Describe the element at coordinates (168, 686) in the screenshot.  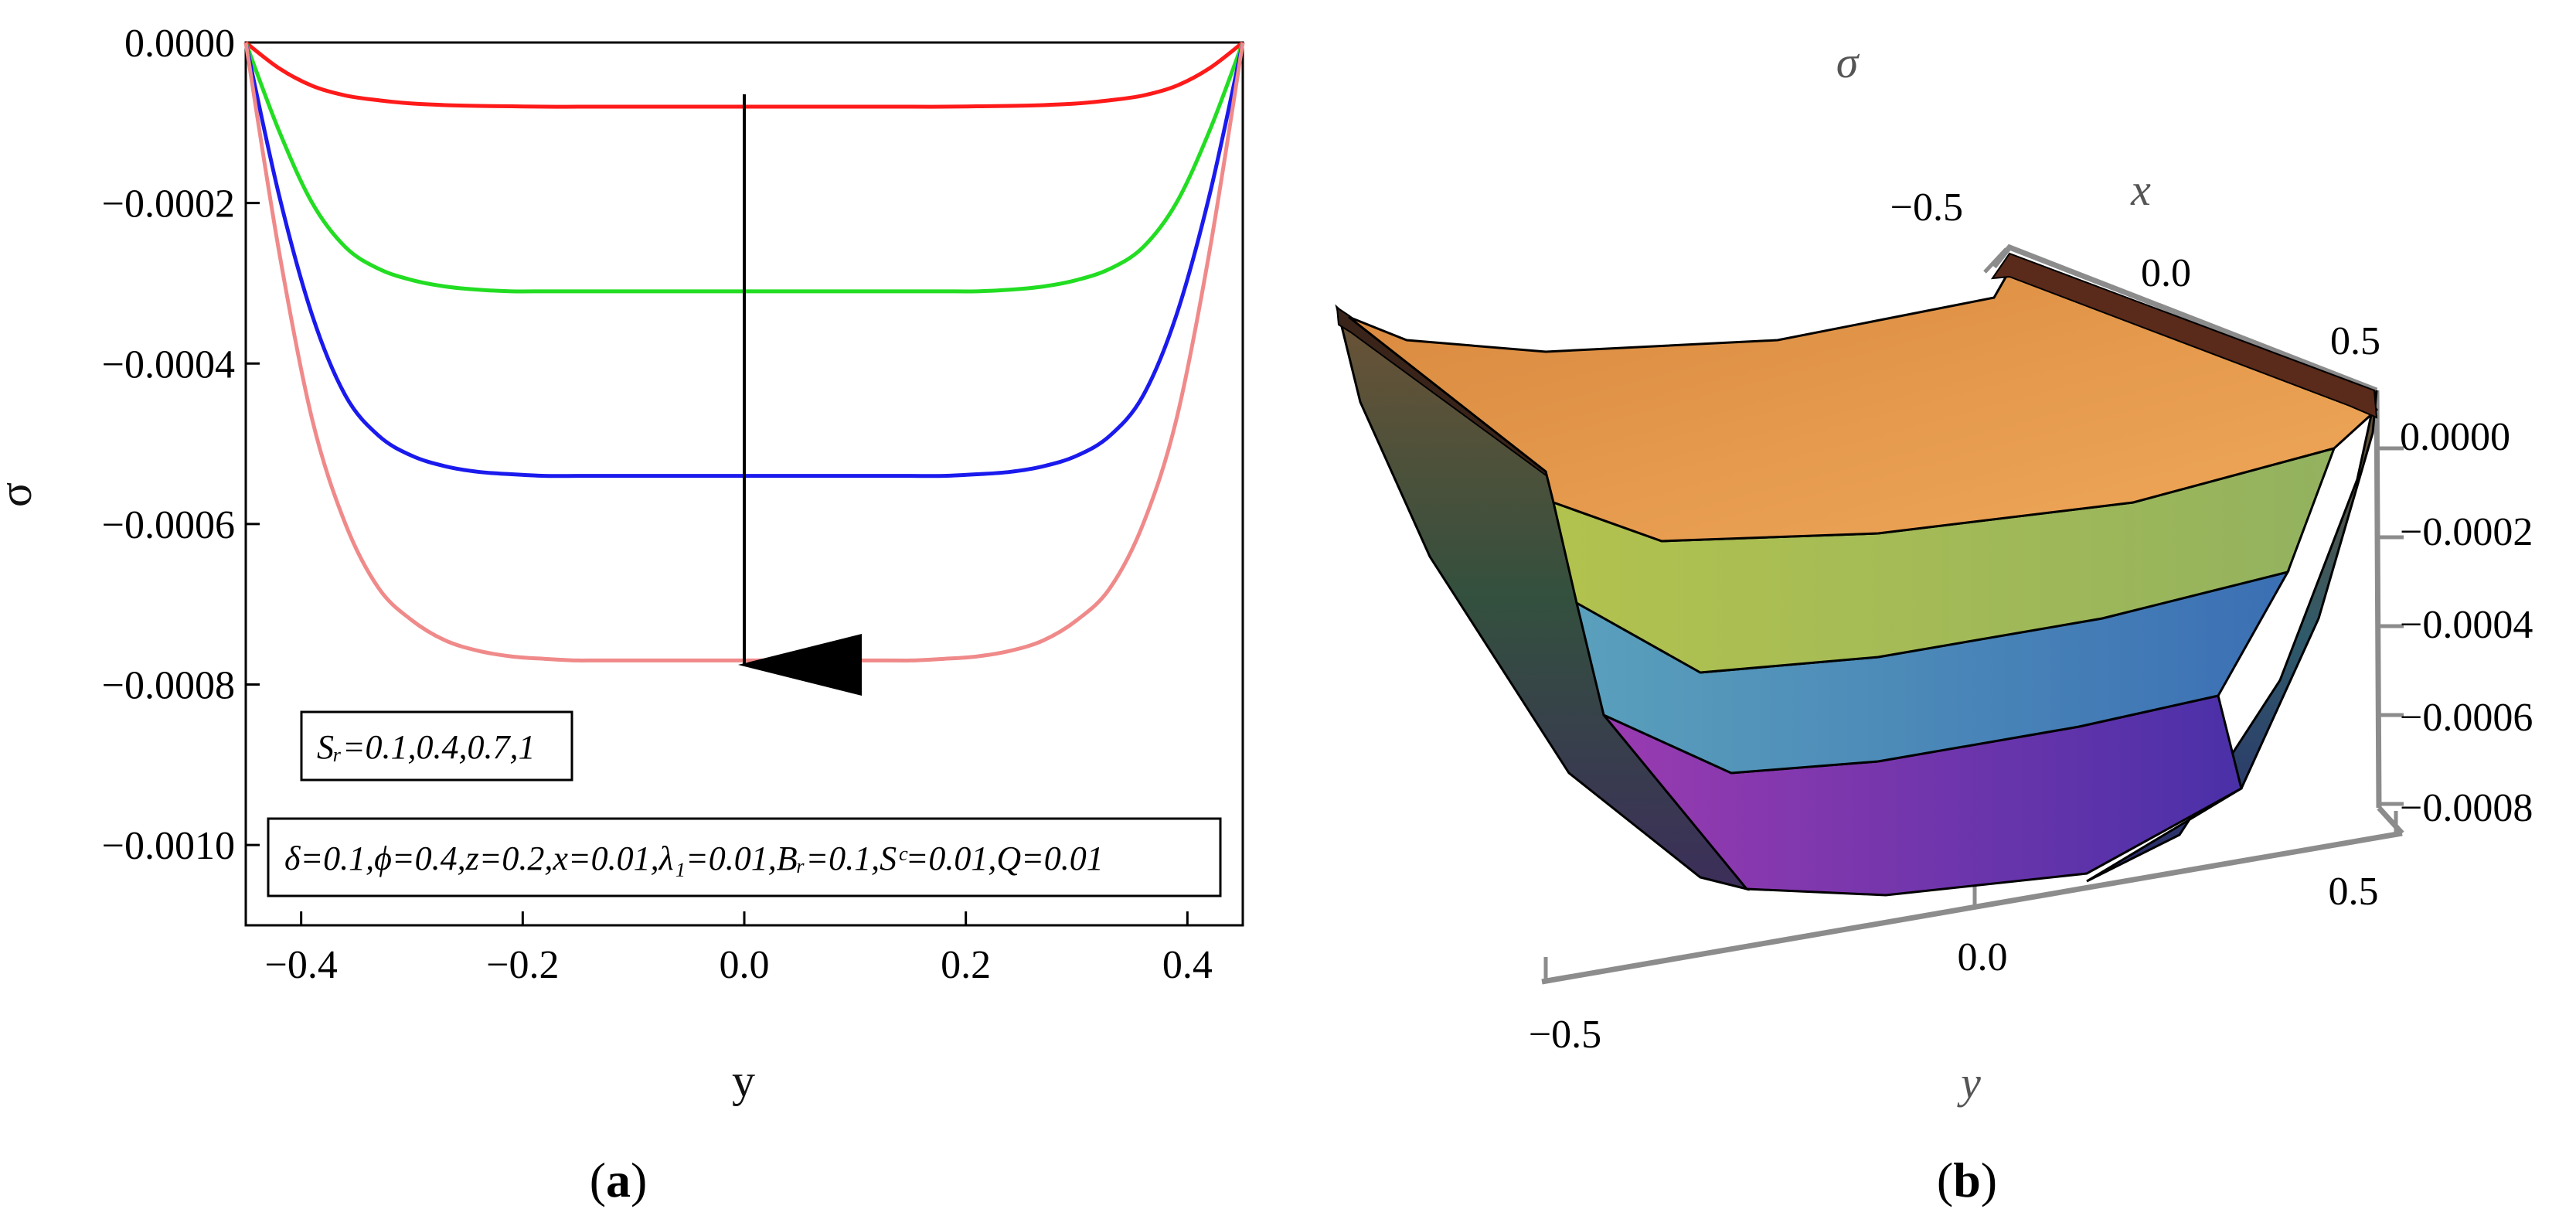
I see `y-tick-label: −0.0008` at that location.